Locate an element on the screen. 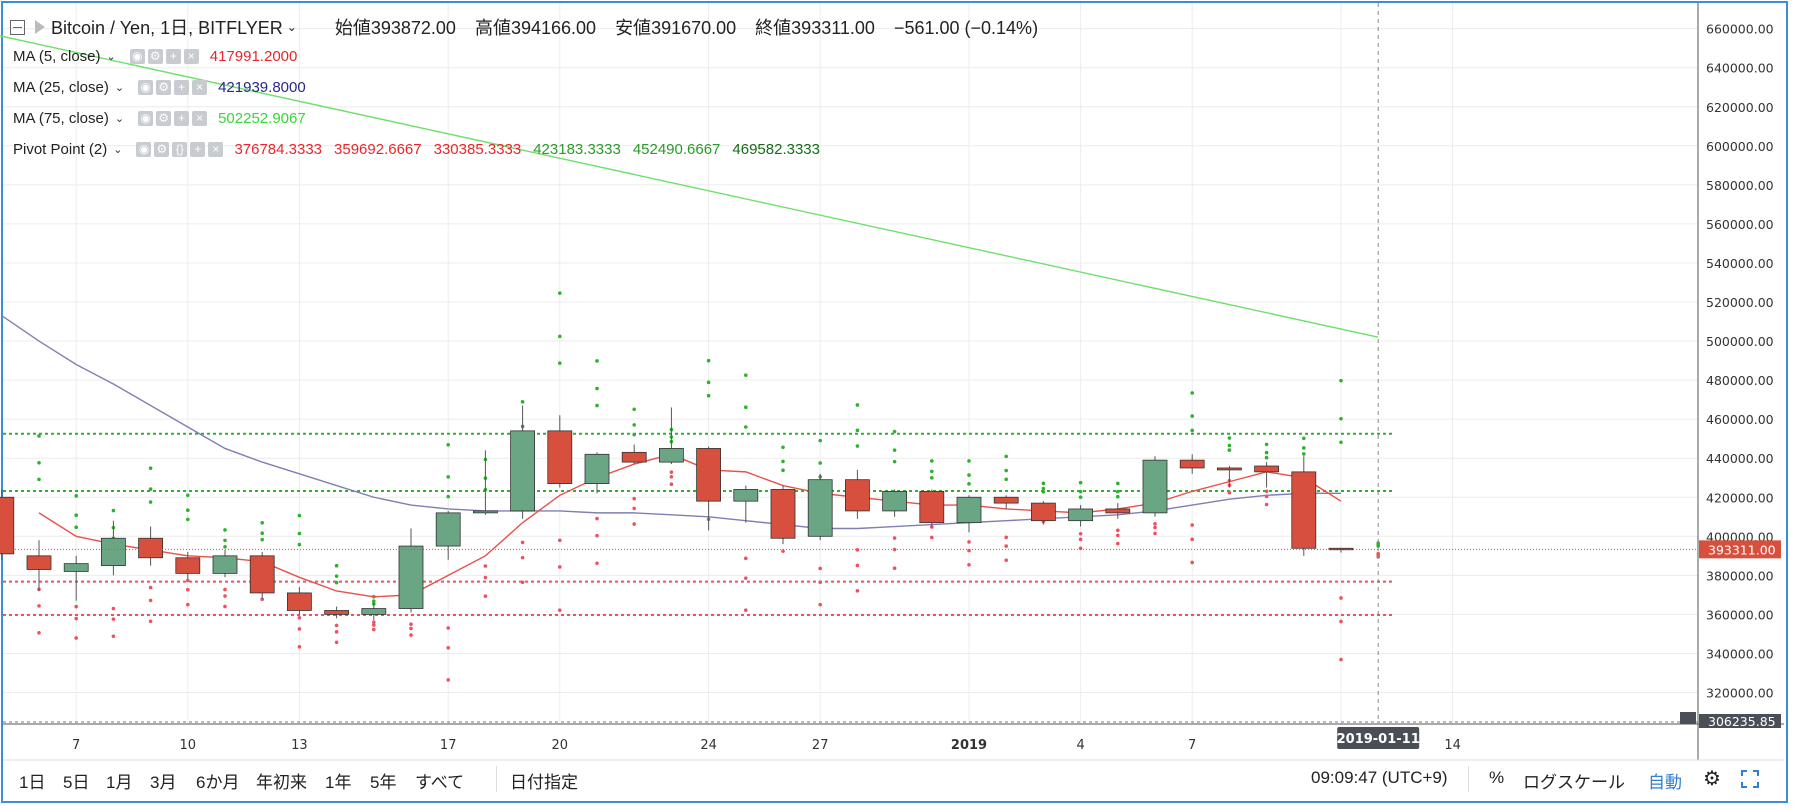 The image size is (1793, 808). legend-indicator-name: MA (75, close) is located at coordinates (61, 118).